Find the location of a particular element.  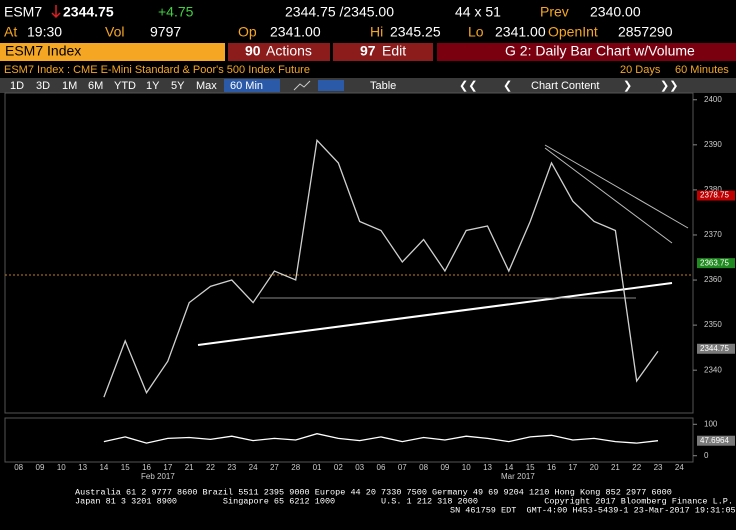

actions-button is located at coordinates (279, 52).